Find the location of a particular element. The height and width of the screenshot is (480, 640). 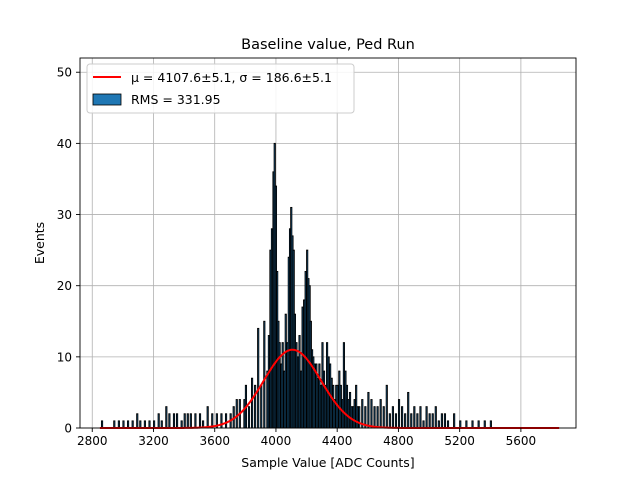

y-tick-label: 50 is located at coordinates (64, 73).